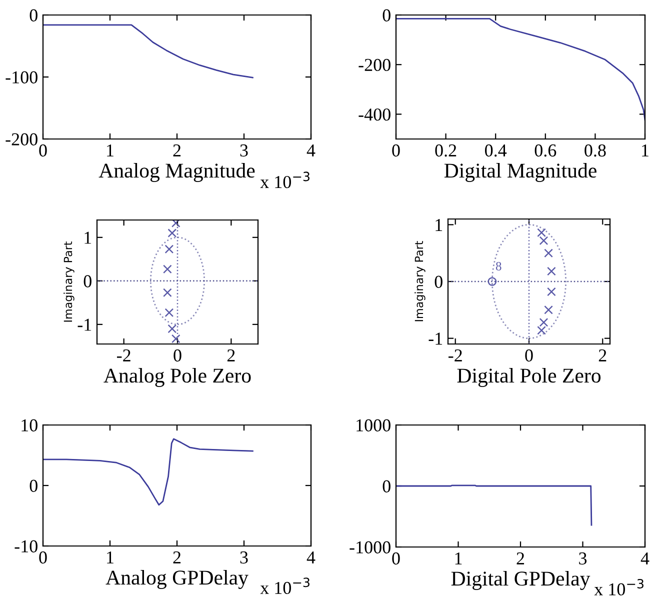 The height and width of the screenshot is (612, 664). Describe the element at coordinates (496, 150) in the screenshot. I see `x-tick-label: 0.4` at that location.